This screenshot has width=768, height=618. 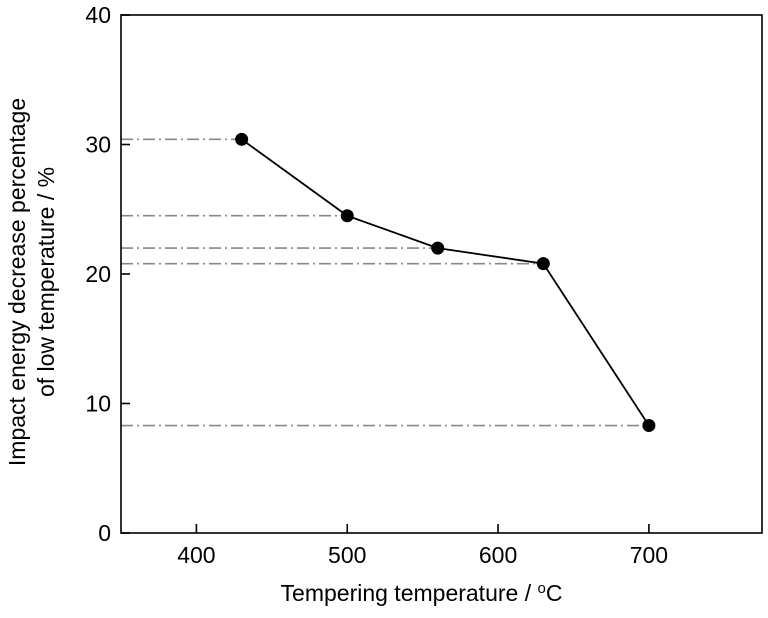 I want to click on y-tick-label: 40, so click(x=98, y=15).